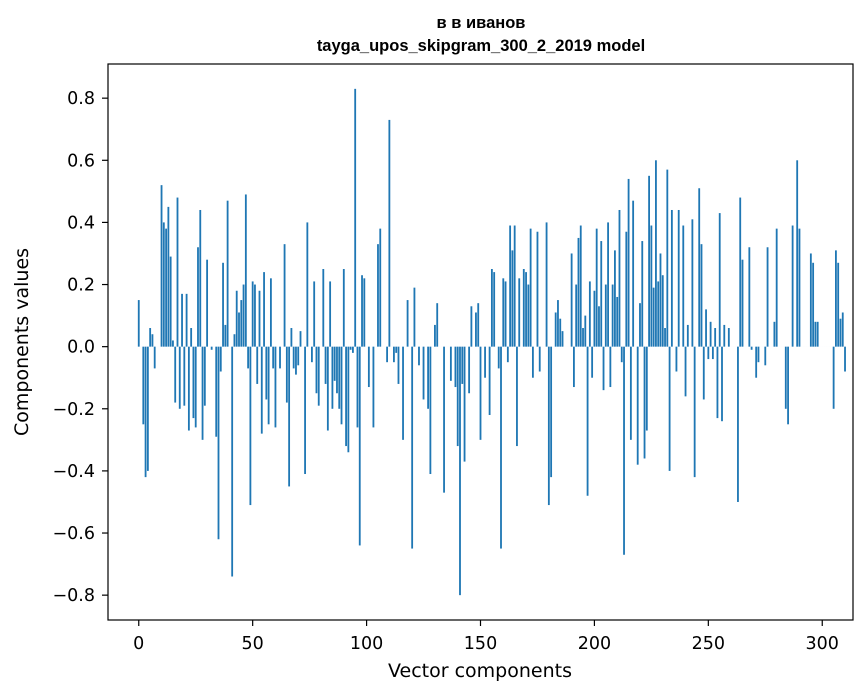 This screenshot has width=867, height=696. I want to click on y-tick-label: −0.8, so click(74, 596).